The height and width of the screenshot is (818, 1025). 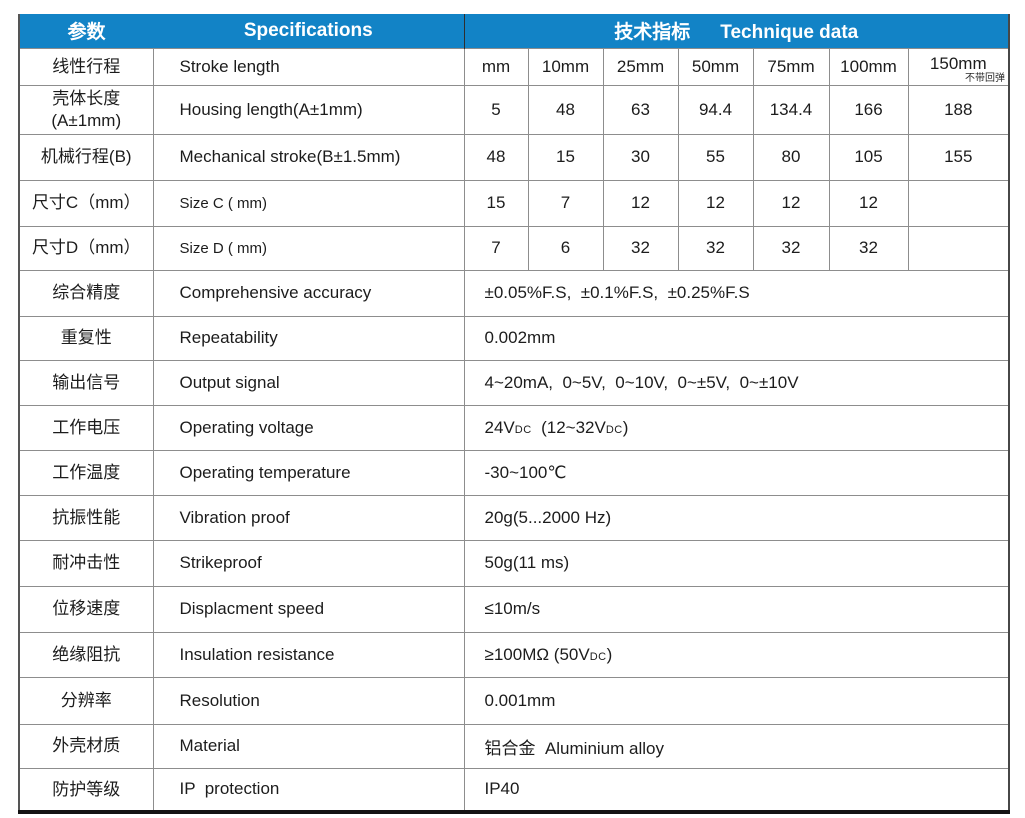 What do you see at coordinates (958, 63) in the screenshot?
I see `value-150mm: 150mm` at bounding box center [958, 63].